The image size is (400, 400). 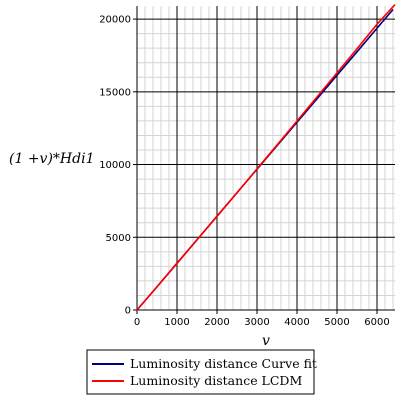 I want to click on y-tick-label: 15000, so click(x=115, y=92).